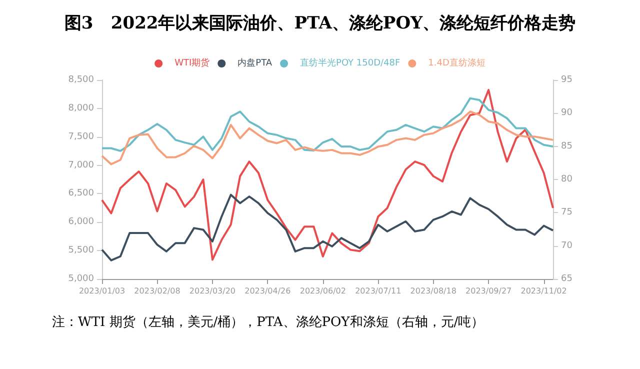 Image resolution: width=640 pixels, height=369 pixels. What do you see at coordinates (457, 63) in the screenshot?
I see `legend-label: 1.4D直纺涤短` at bounding box center [457, 63].